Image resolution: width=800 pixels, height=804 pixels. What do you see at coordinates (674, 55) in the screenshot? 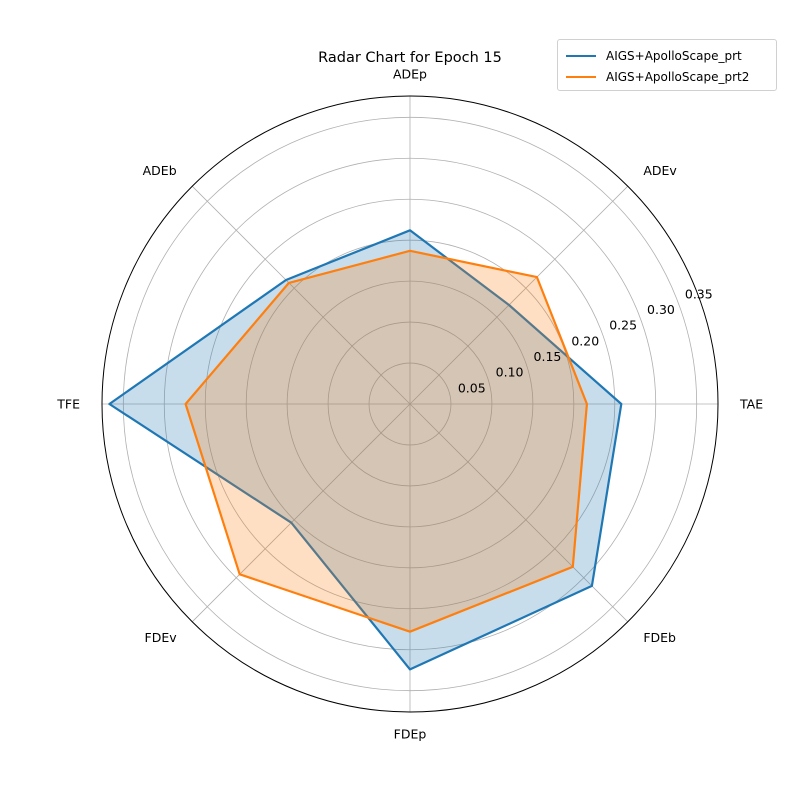
I see `legend-label-series-1: AIGS+ApolloScape_prt` at bounding box center [674, 55].